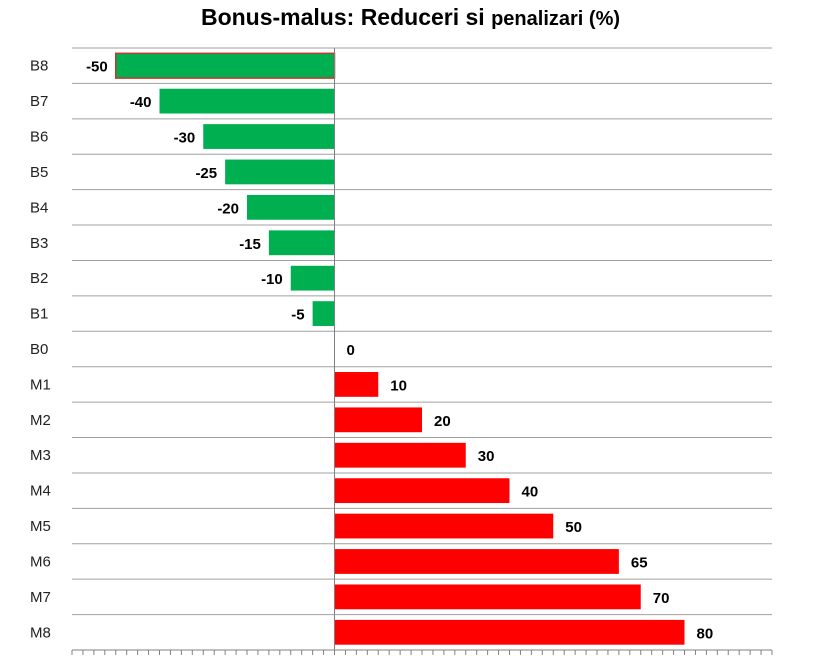 The height and width of the screenshot is (661, 821). Describe the element at coordinates (141, 102) in the screenshot. I see `data-label: -40` at that location.